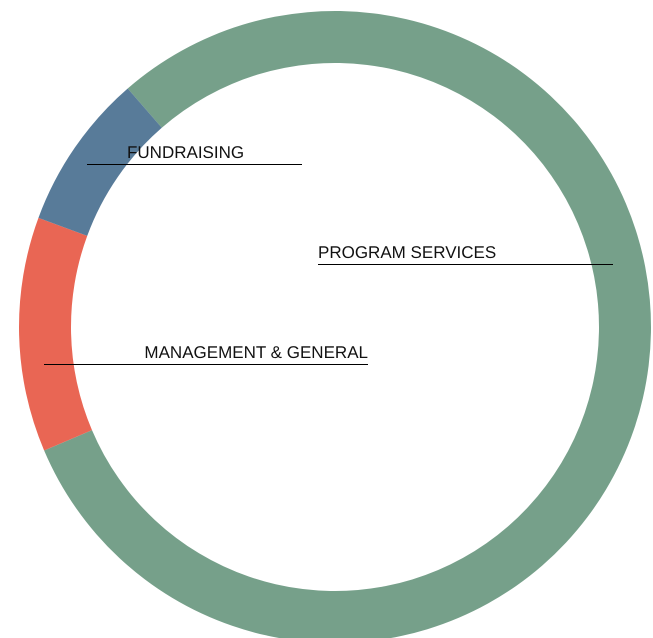 The height and width of the screenshot is (638, 653). Describe the element at coordinates (407, 252) in the screenshot. I see `slice-label: PROGRAM SERVICES` at that location.